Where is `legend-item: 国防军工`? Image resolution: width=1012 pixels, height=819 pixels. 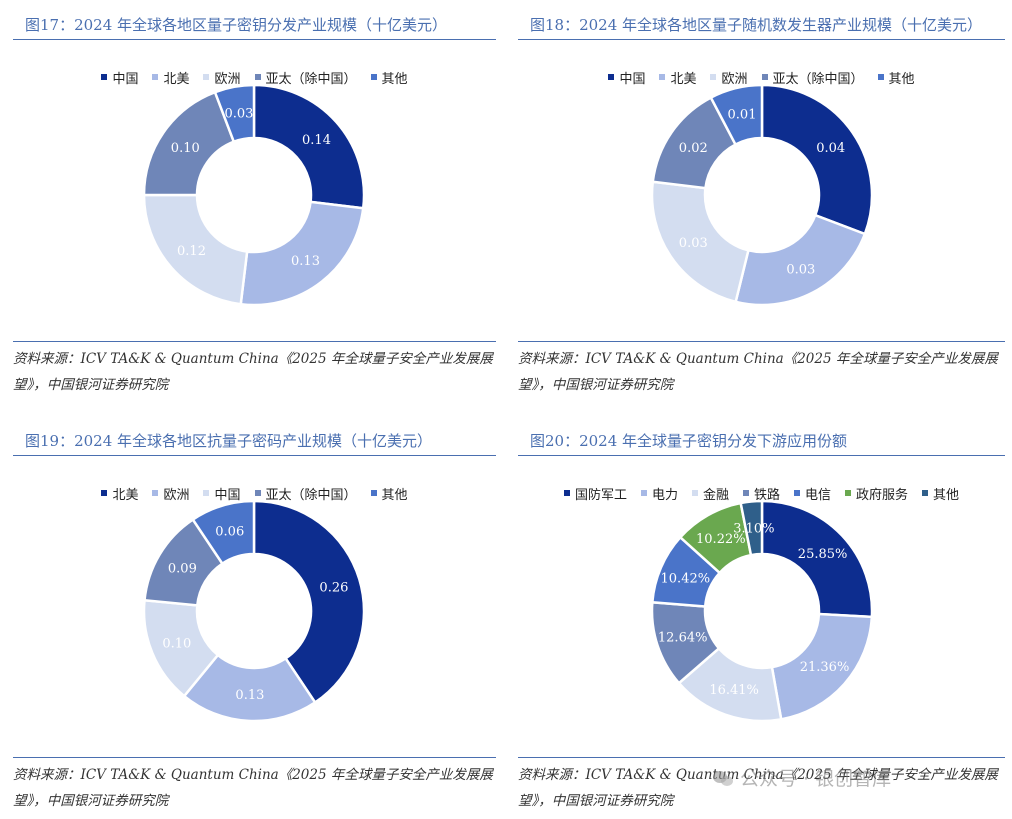
legend-item: 国防军工 is located at coordinates (595, 493).